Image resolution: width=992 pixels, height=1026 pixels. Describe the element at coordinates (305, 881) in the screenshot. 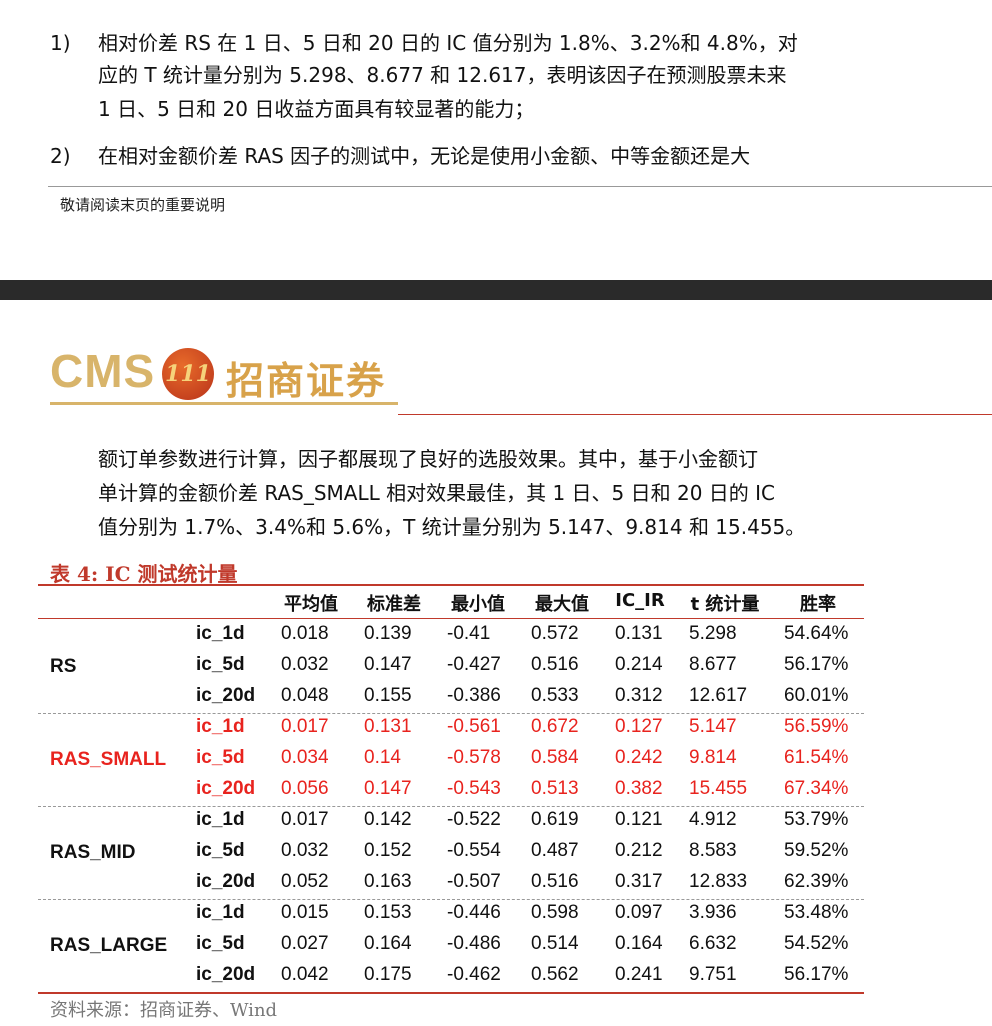

I see `table-cell: 0.052` at that location.